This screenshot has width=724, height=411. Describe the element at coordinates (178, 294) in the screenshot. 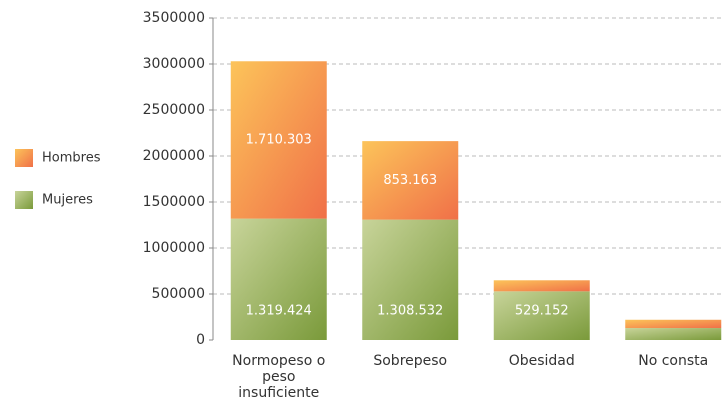

I see `y-tick-label: 500000` at that location.